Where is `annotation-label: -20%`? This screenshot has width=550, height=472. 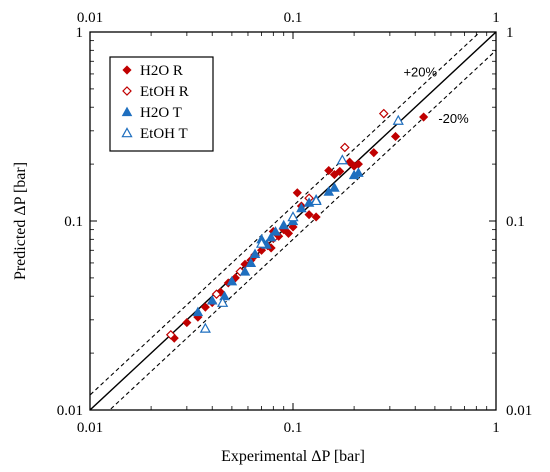 annotation-label: -20% is located at coordinates (453, 118).